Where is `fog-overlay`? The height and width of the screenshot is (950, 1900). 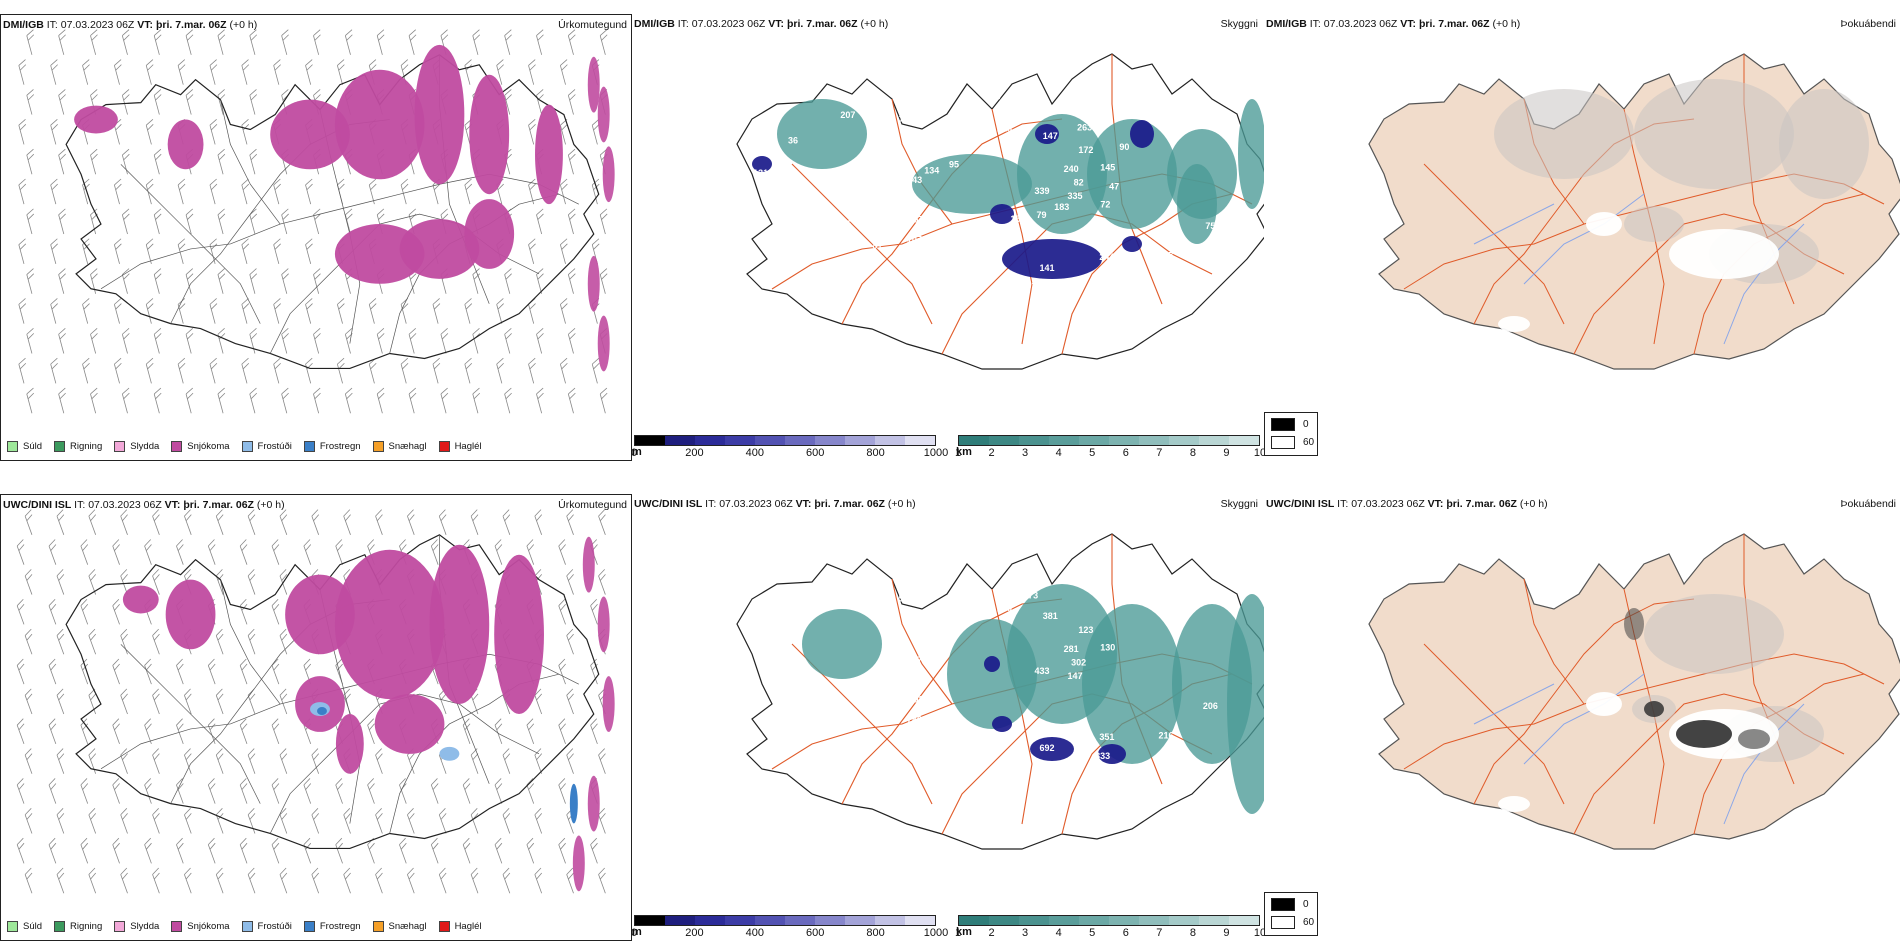 fog-overlay is located at coordinates (1648, 709).